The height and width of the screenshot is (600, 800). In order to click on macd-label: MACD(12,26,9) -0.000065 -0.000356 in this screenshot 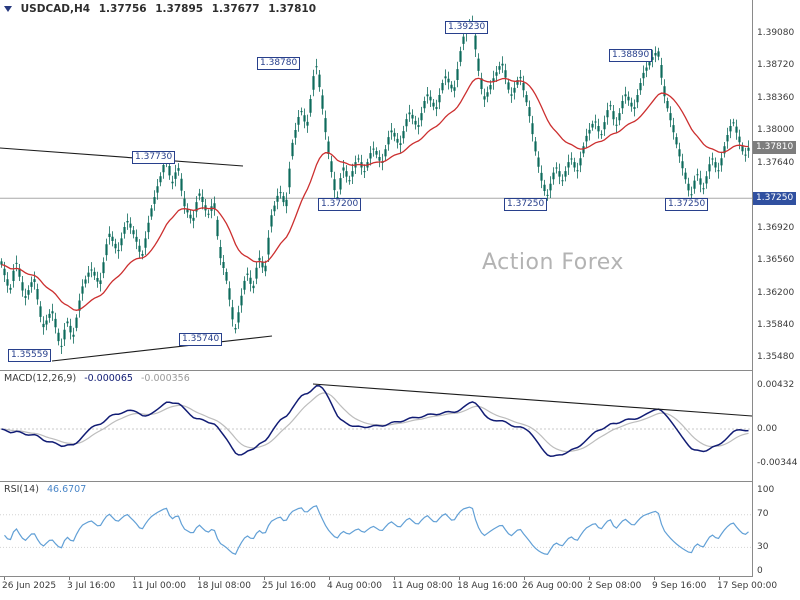, I will do `click(99, 378)`.